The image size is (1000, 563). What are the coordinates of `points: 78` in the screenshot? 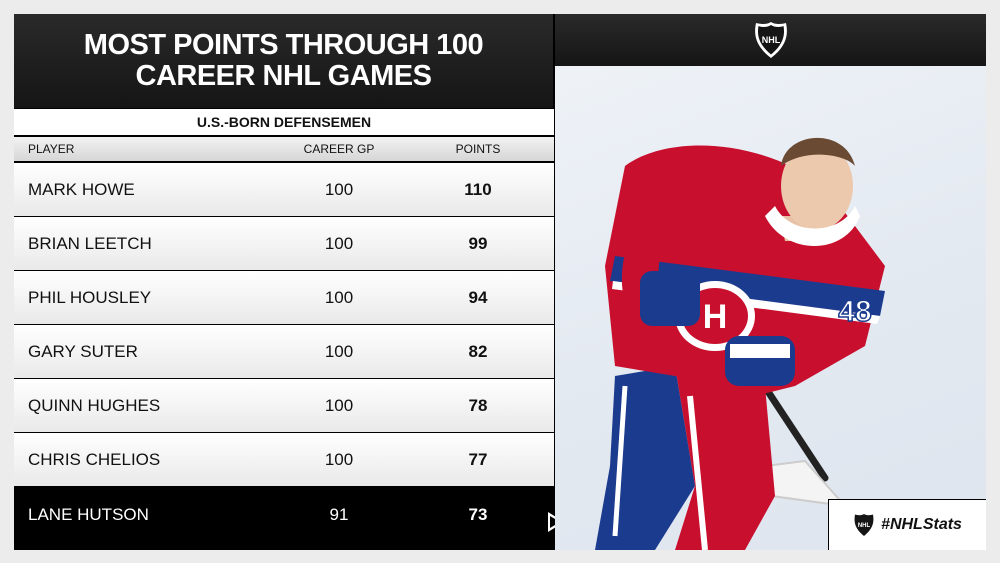 It's located at (478, 405).